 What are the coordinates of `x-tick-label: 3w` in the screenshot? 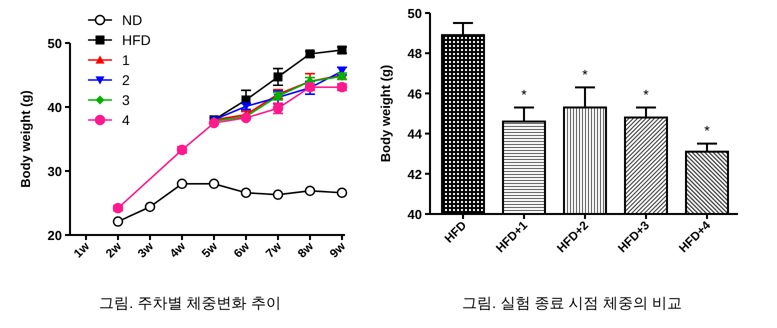 It's located at (145, 249).